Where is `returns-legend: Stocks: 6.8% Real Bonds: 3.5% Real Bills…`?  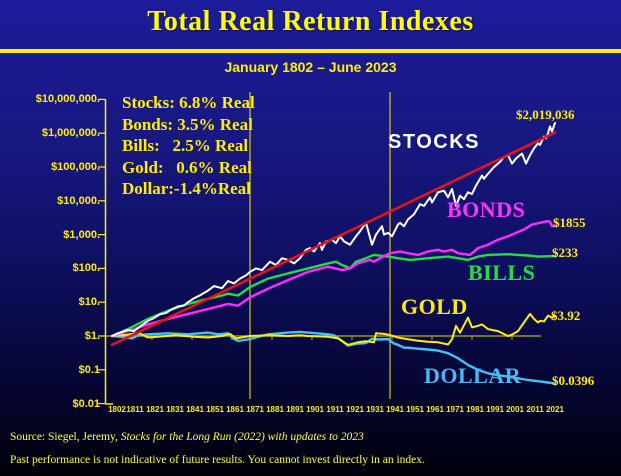
returns-legend: Stocks: 6.8% Real Bonds: 3.5% Real Bills… is located at coordinates (188, 146).